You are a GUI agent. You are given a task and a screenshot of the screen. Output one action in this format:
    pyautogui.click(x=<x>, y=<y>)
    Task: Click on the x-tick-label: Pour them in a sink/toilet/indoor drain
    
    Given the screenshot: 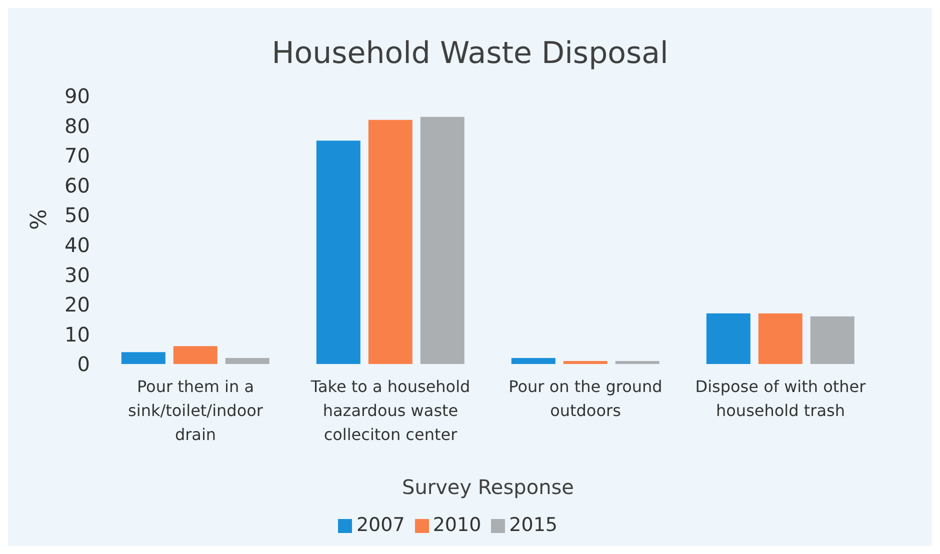 What is the action you would take?
    pyautogui.click(x=196, y=410)
    